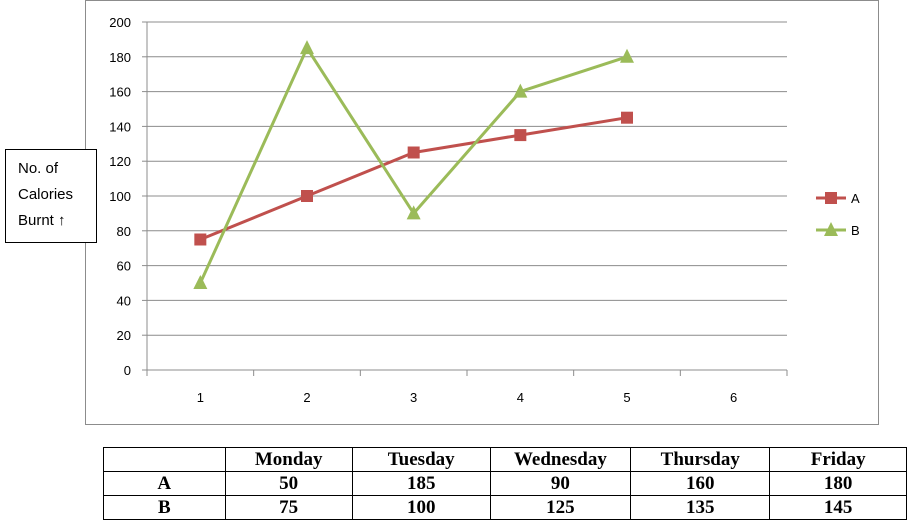 The height and width of the screenshot is (525, 907). I want to click on table-cell: 50, so click(288, 483).